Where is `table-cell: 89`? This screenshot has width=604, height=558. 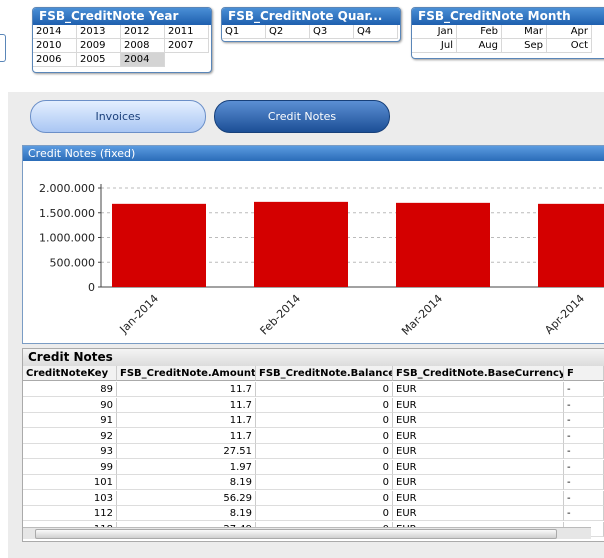
table-cell: 89 is located at coordinates (70, 389).